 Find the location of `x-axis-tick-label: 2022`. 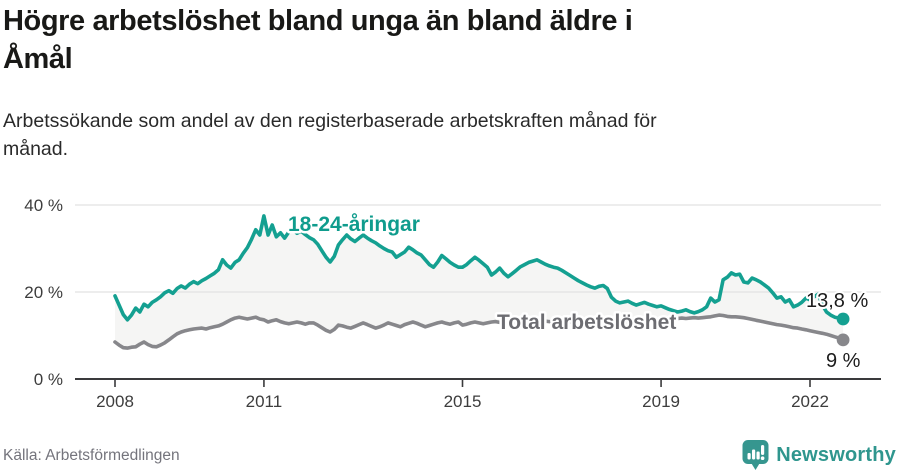

x-axis-tick-label: 2022 is located at coordinates (810, 401).